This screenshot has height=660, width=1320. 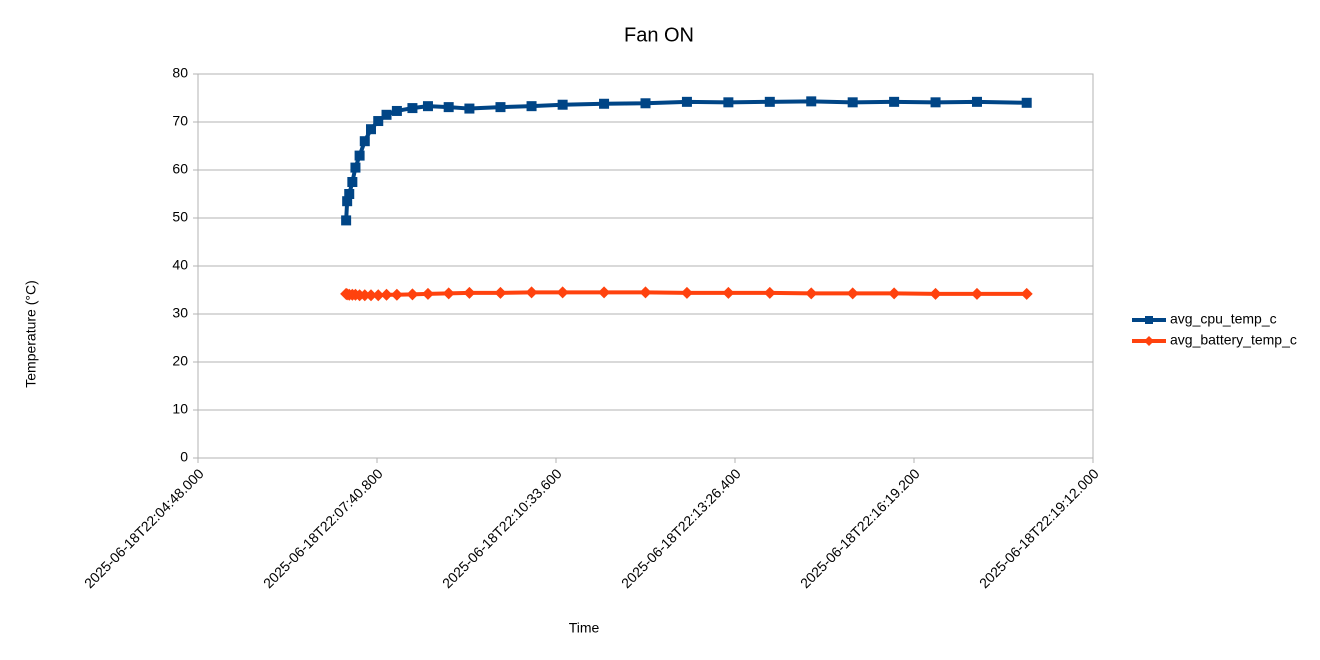 I want to click on legend-label: avg_cpu_temp_c, so click(x=1223, y=319).